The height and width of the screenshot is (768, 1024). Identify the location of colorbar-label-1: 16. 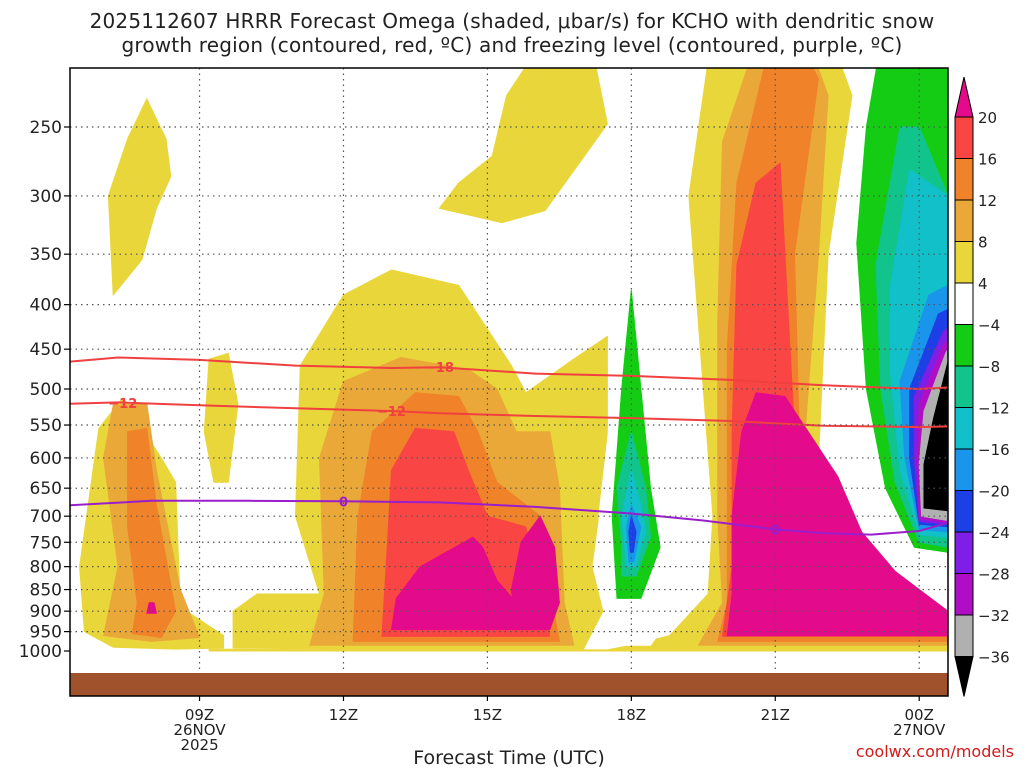
(987, 160).